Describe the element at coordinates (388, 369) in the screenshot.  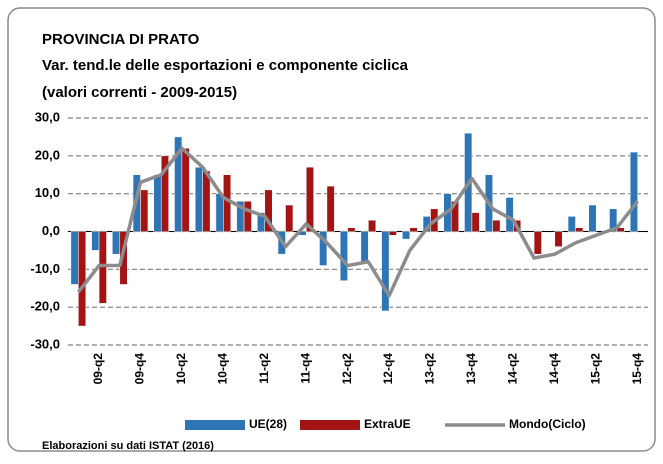
I see `x-tick-label: 12-q4` at that location.